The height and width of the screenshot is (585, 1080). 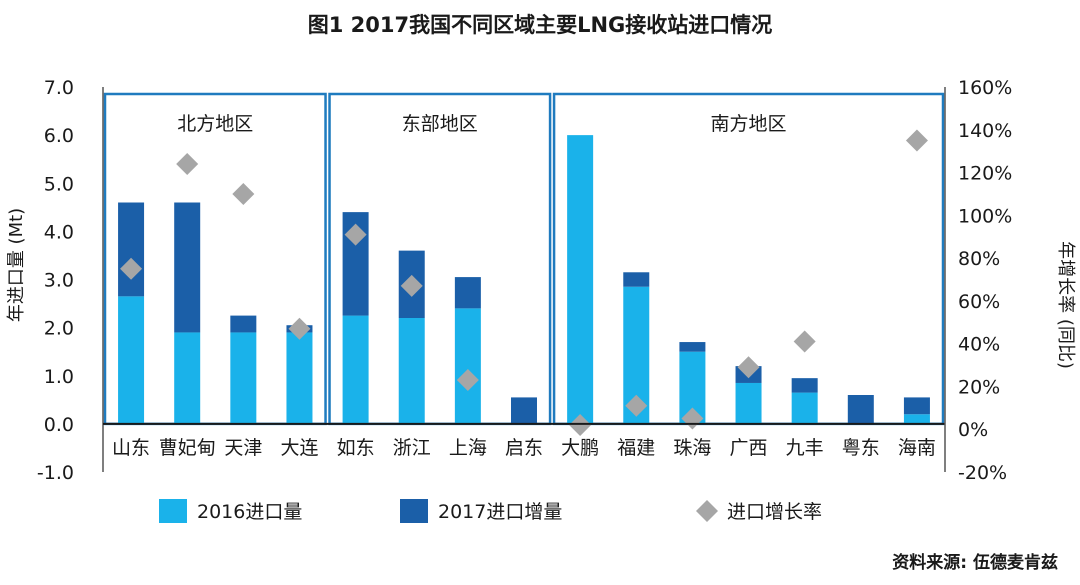 I want to click on category-label: 珠海, so click(x=692, y=448).